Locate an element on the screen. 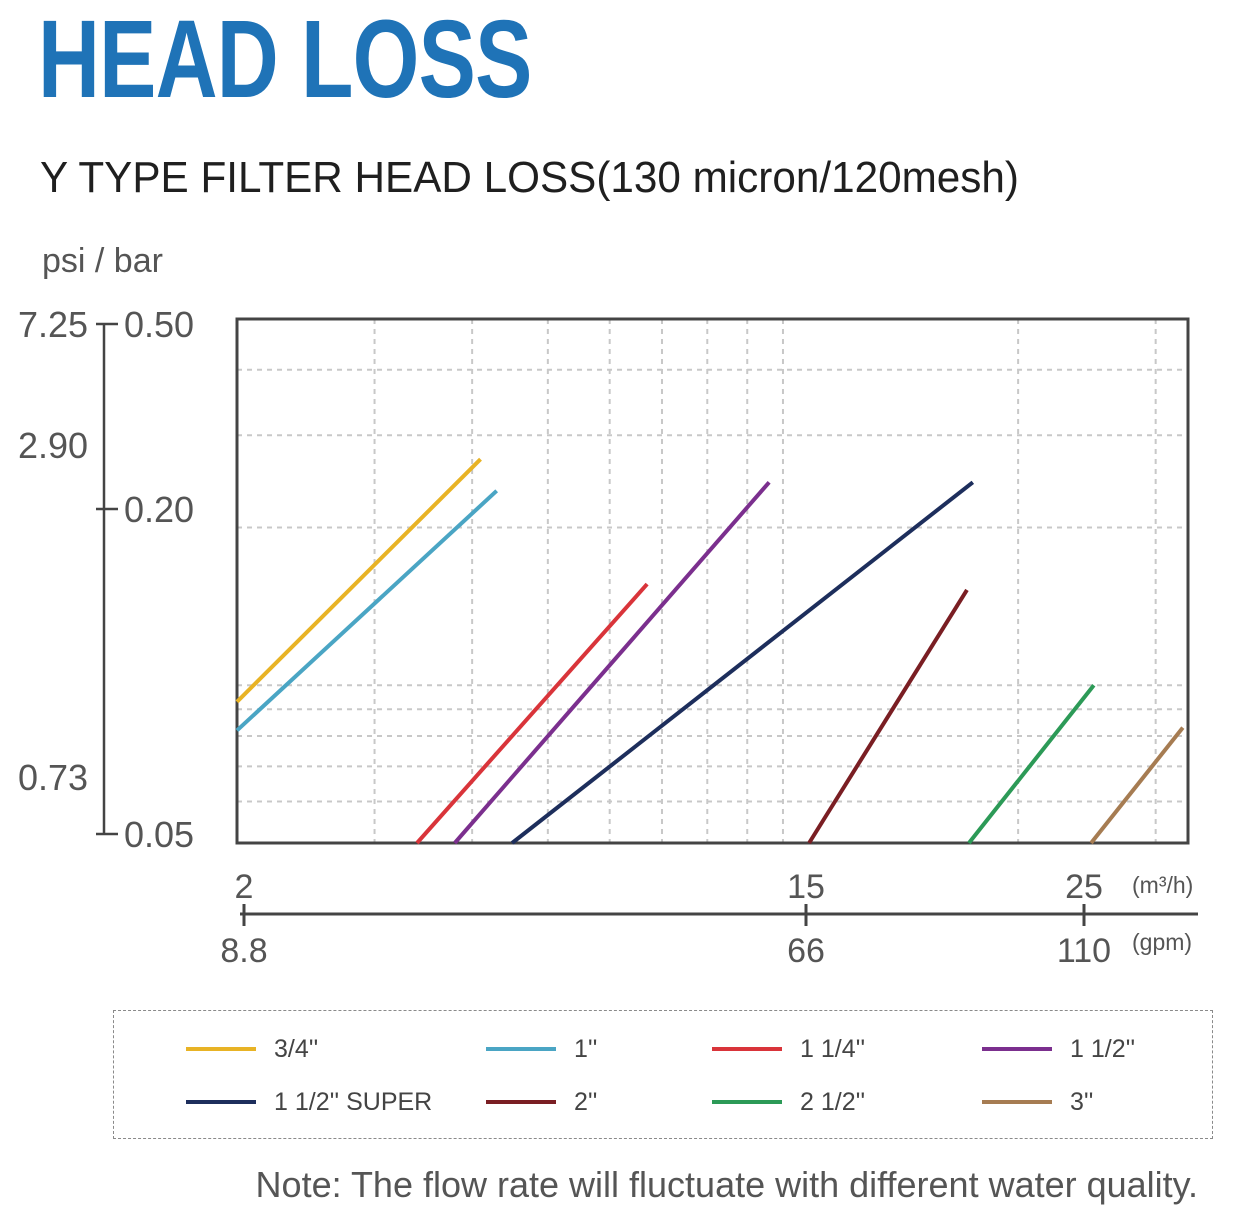  x-tick-label-gpm: 66 is located at coordinates (806, 951).